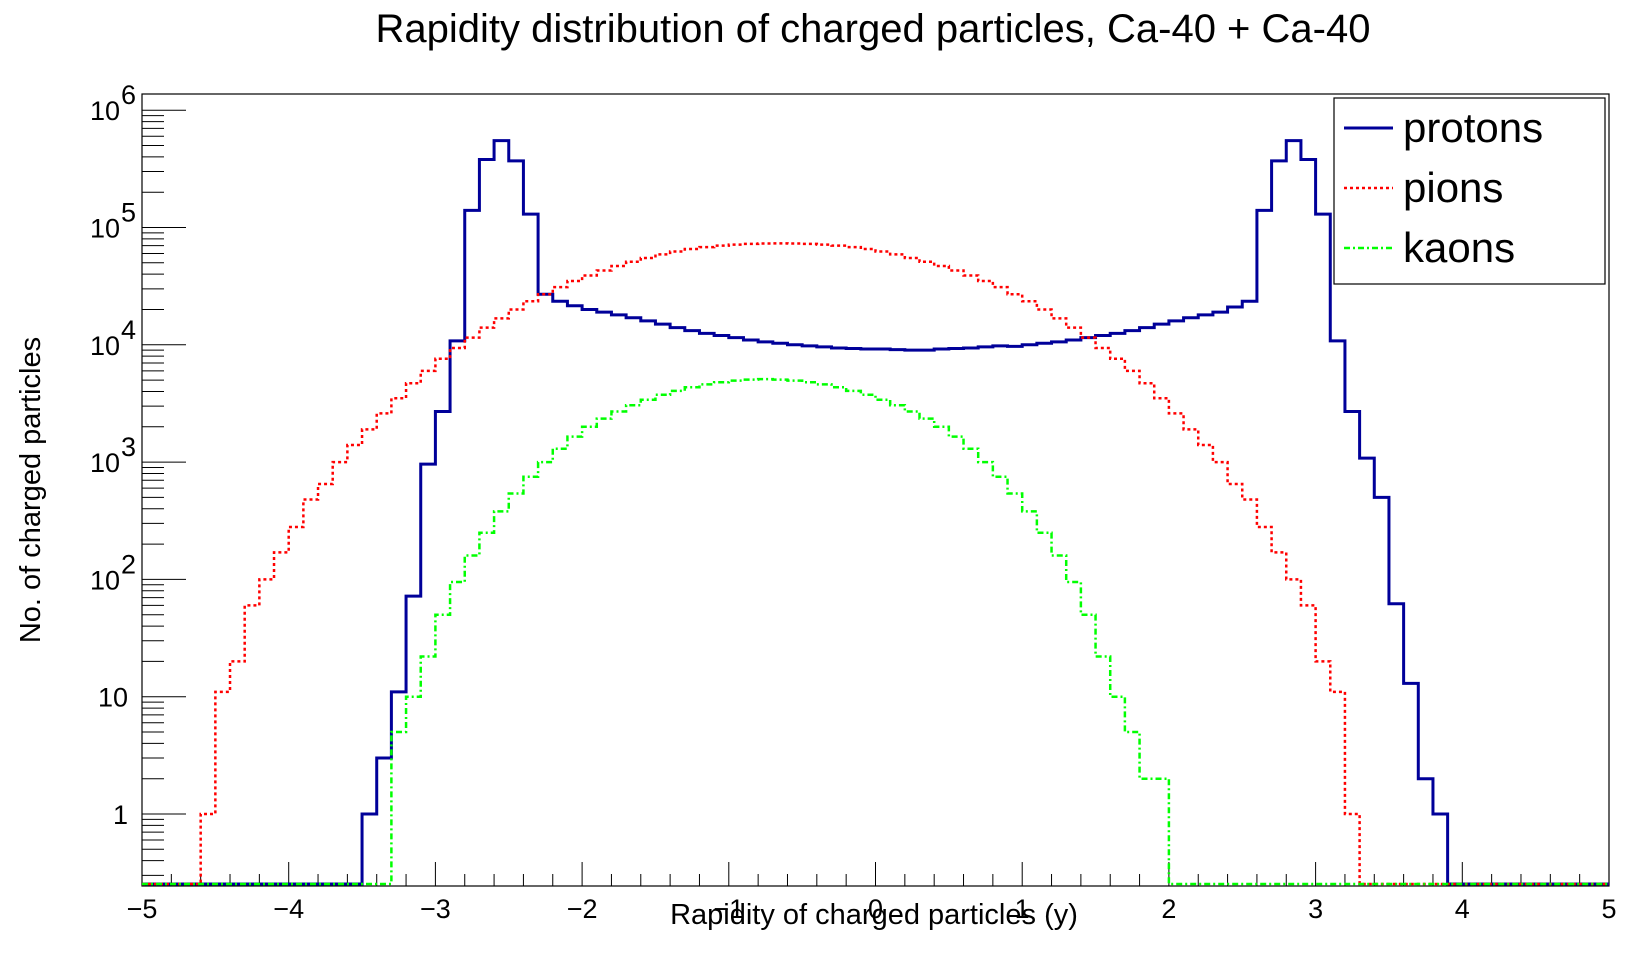 The width and height of the screenshot is (1631, 963). Describe the element at coordinates (31, 490) in the screenshot. I see `y-axis-label: No. of charged particles` at that location.